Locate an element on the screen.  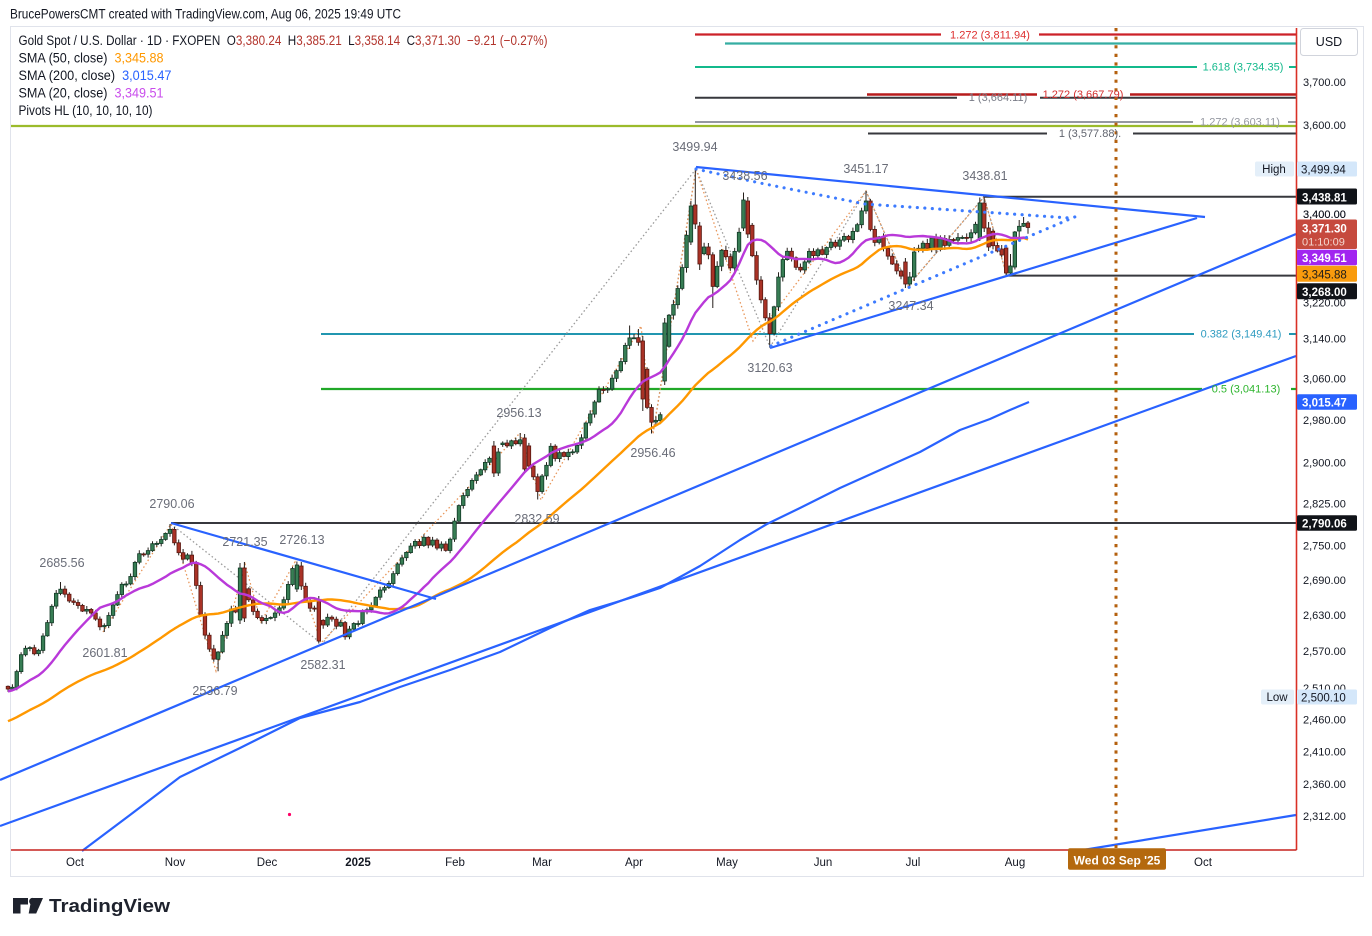
svg-text: 2790.06 is located at coordinates (171, 504).